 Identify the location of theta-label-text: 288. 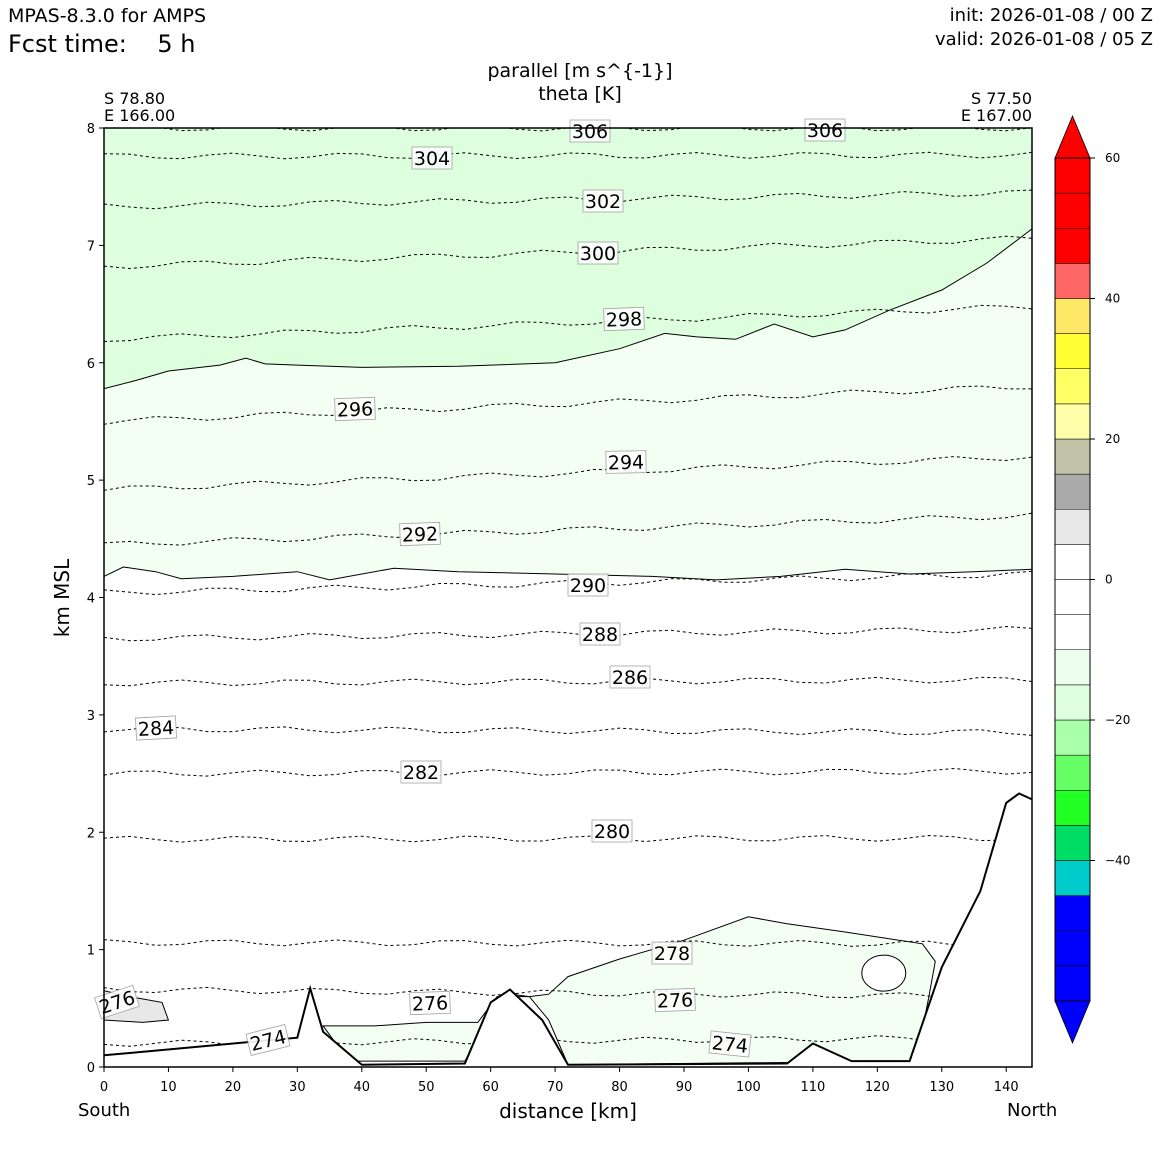
(600, 635).